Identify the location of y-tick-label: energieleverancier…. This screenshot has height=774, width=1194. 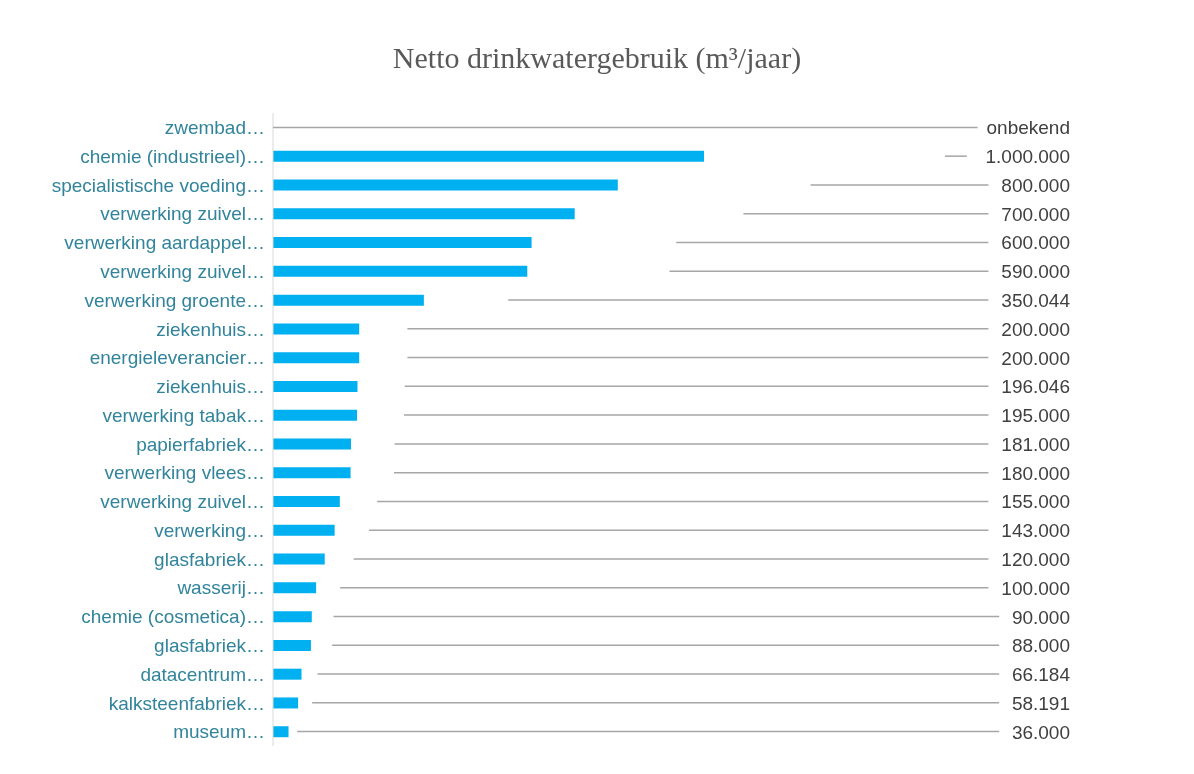
(177, 358).